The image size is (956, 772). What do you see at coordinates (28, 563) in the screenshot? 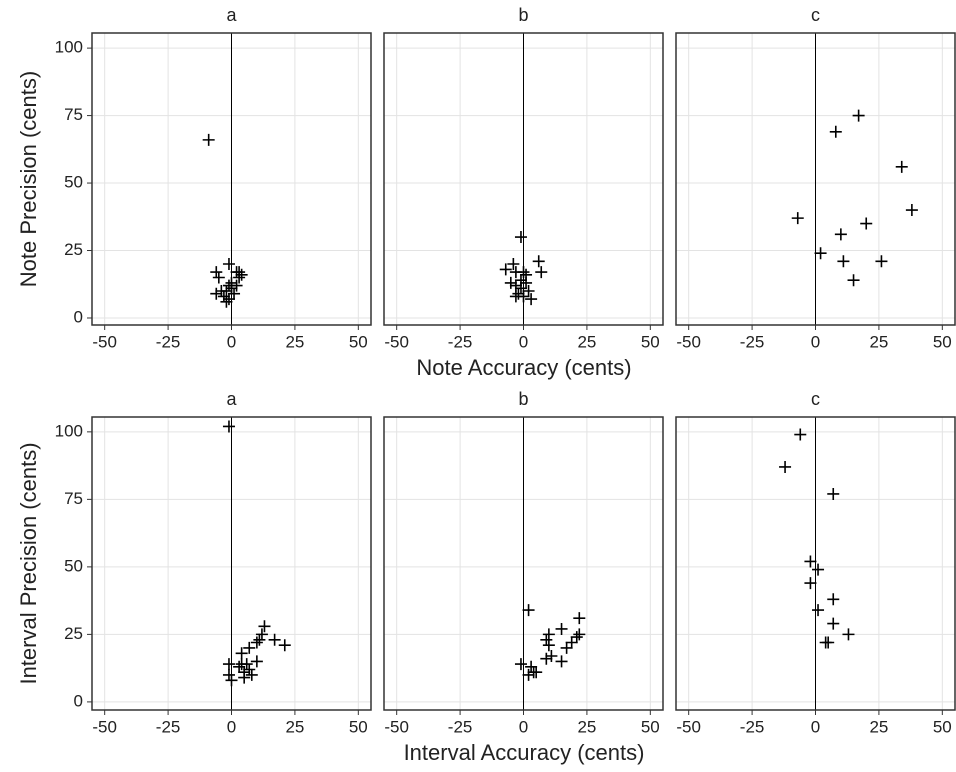
I see `y-axis-label: Interval Precision (cents)` at bounding box center [28, 563].